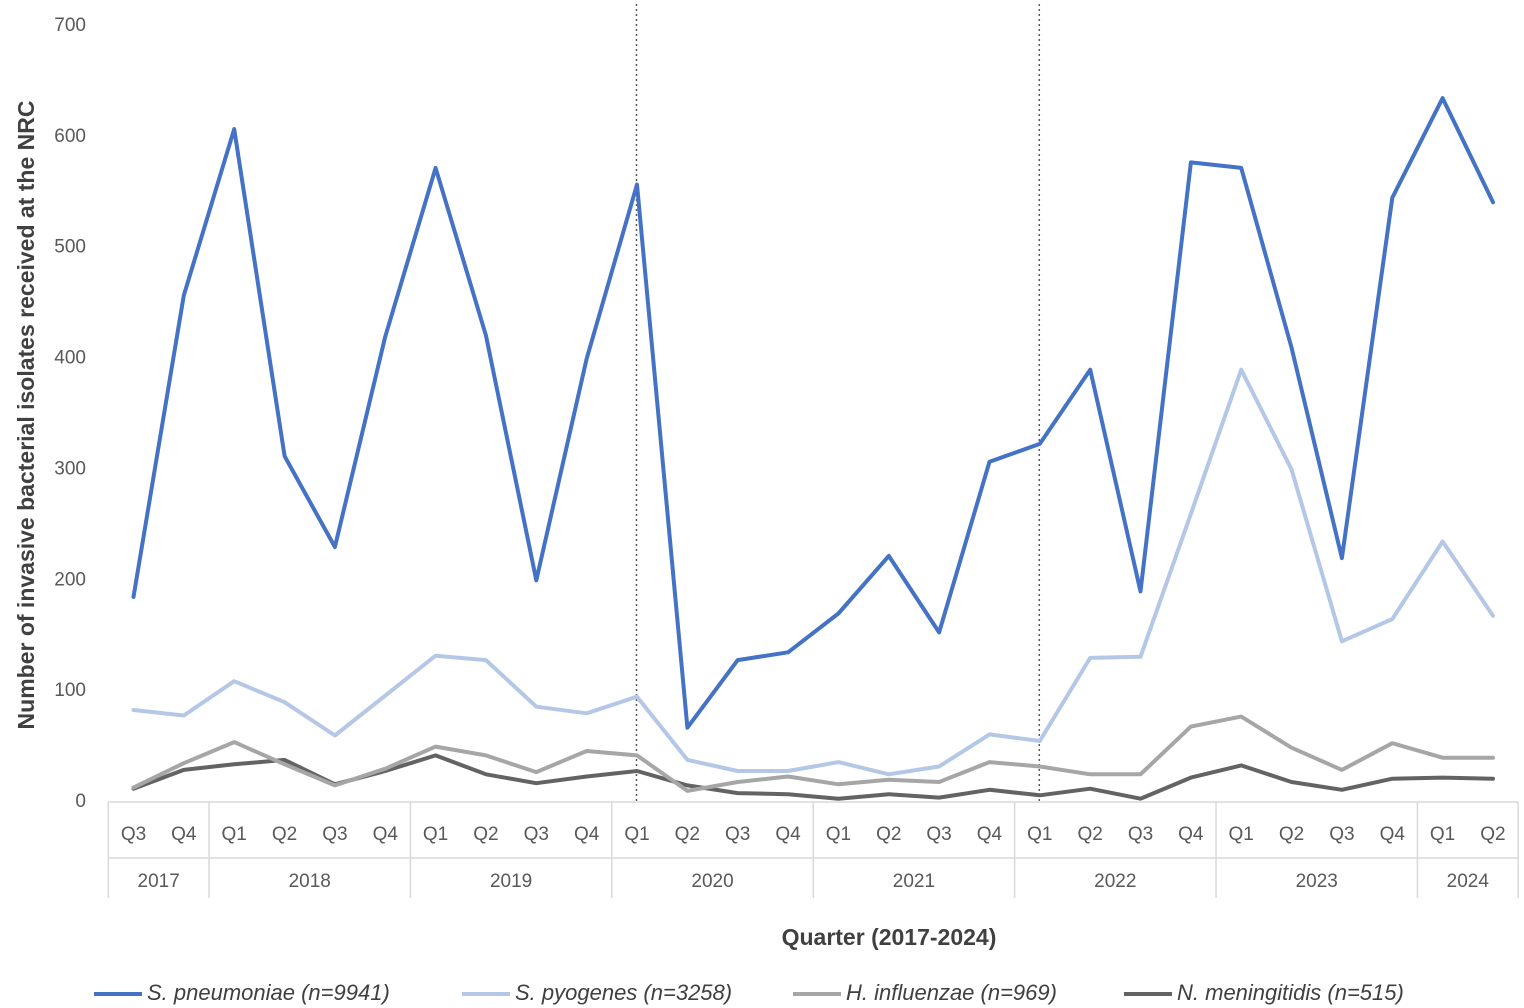 The width and height of the screenshot is (1524, 1008). Describe the element at coordinates (70, 247) in the screenshot. I see `y-tick-label: 500` at that location.